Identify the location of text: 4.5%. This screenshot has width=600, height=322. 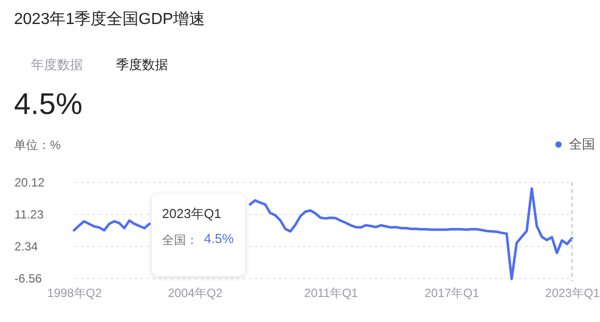
(48, 105).